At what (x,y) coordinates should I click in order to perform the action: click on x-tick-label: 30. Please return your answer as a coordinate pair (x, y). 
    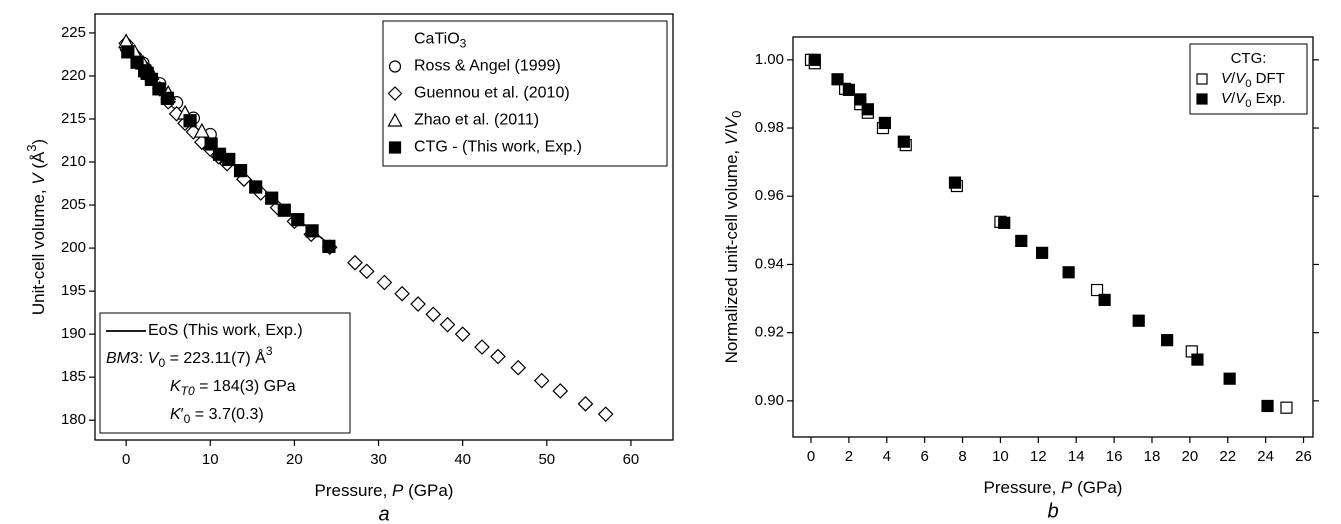
    Looking at the image, I should click on (378, 459).